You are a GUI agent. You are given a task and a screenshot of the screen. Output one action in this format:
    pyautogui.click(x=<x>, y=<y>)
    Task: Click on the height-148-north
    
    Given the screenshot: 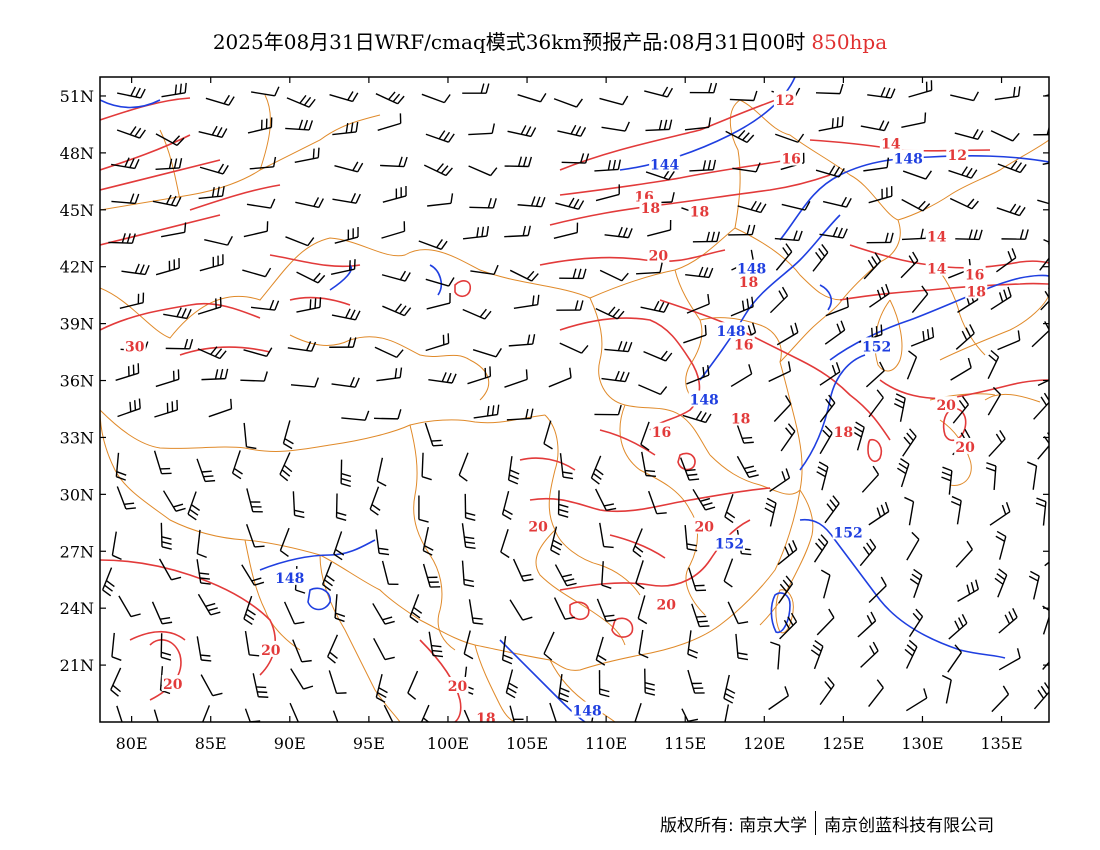 What is the action you would take?
    pyautogui.click(x=914, y=198)
    